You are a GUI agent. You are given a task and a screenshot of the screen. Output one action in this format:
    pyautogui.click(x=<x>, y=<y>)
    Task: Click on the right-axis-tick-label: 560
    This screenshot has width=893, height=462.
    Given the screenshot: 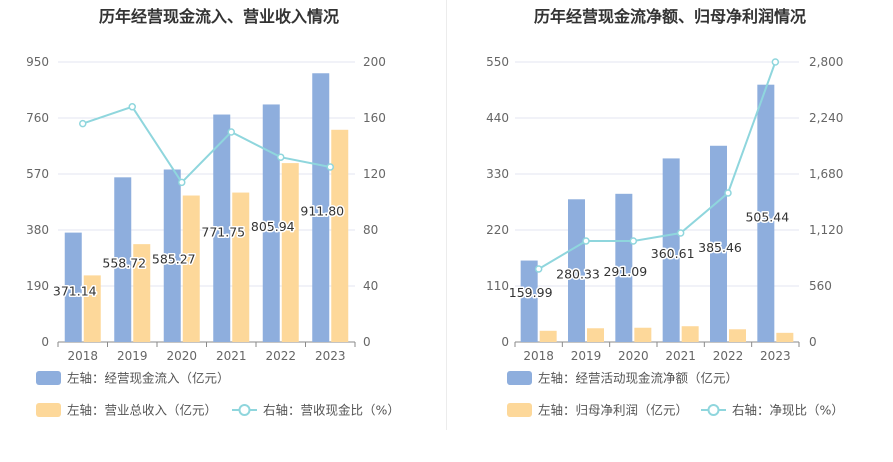 What is the action you would take?
    pyautogui.click(x=820, y=286)
    